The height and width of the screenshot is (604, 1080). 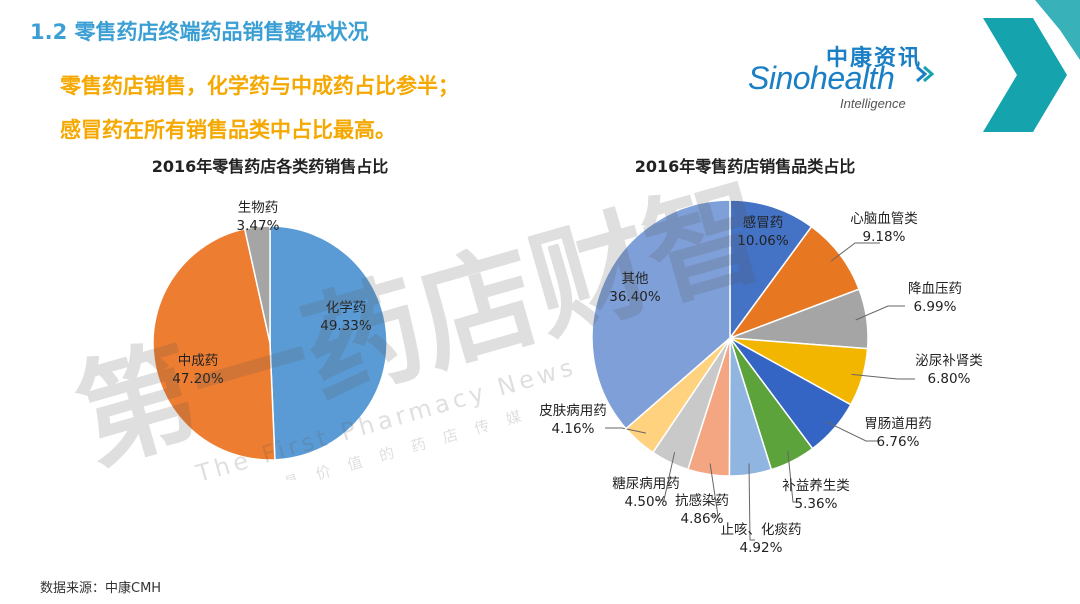 What do you see at coordinates (346, 308) in the screenshot?
I see `slice-name-label: 化学药` at bounding box center [346, 308].